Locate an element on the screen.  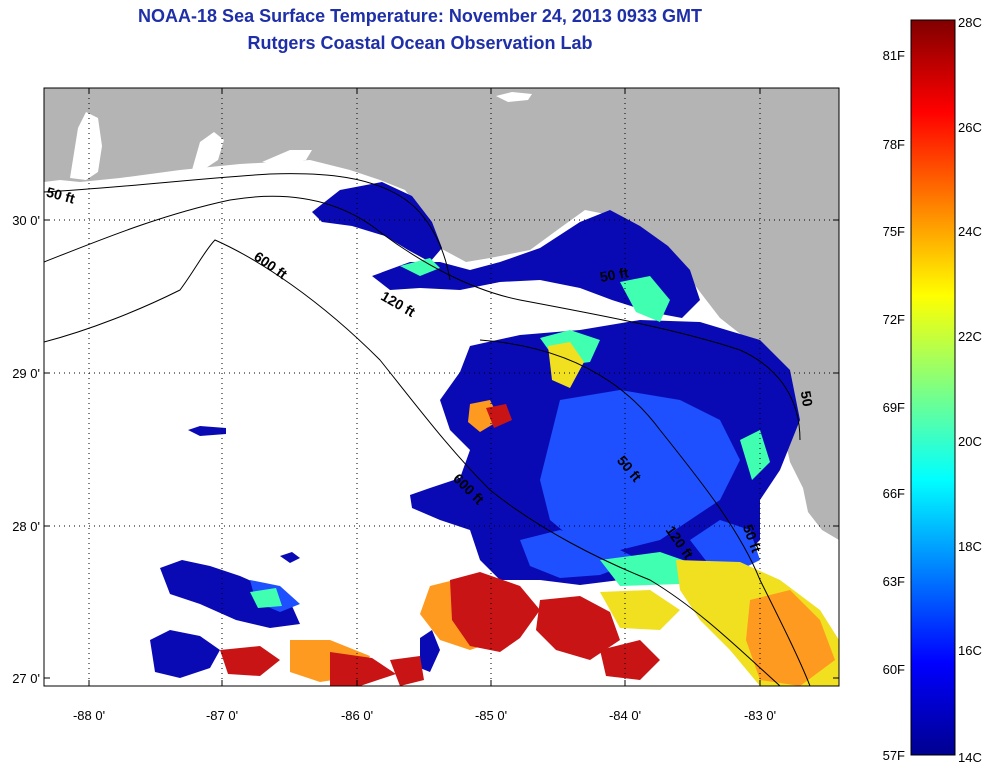
colorbar-c-label: 22C is located at coordinates (970, 336).